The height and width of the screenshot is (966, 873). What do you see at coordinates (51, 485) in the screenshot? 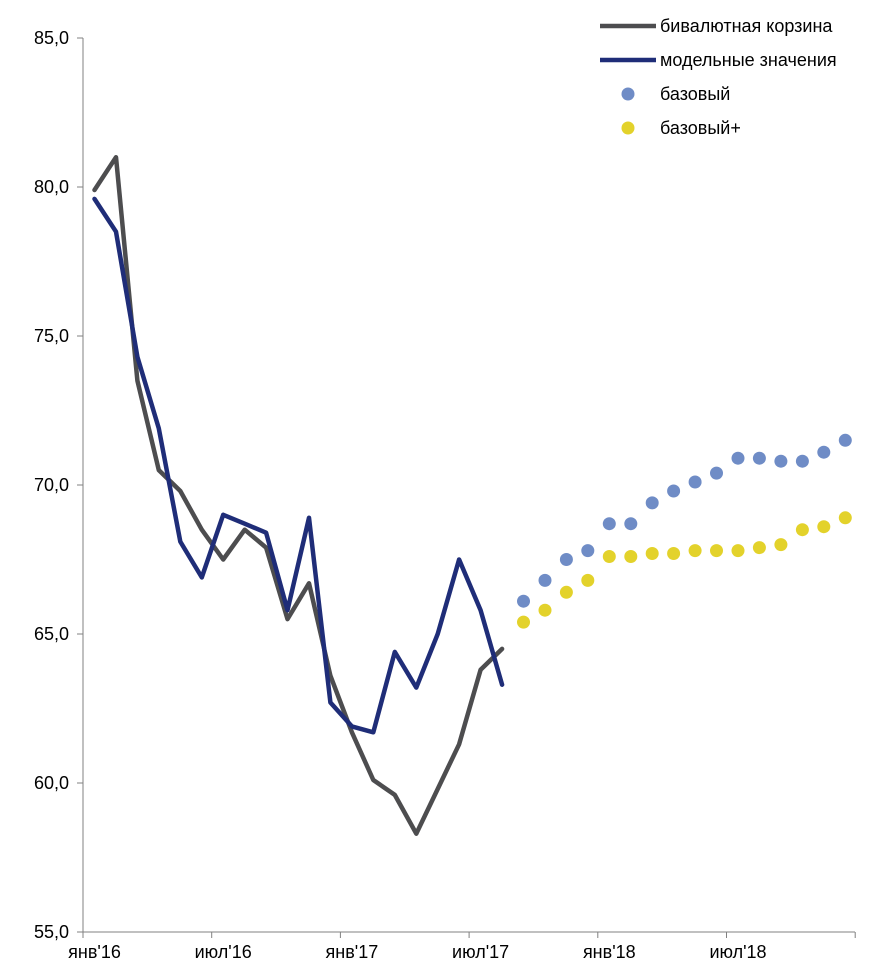
I see `y-tick-label: 70,0` at bounding box center [51, 485].